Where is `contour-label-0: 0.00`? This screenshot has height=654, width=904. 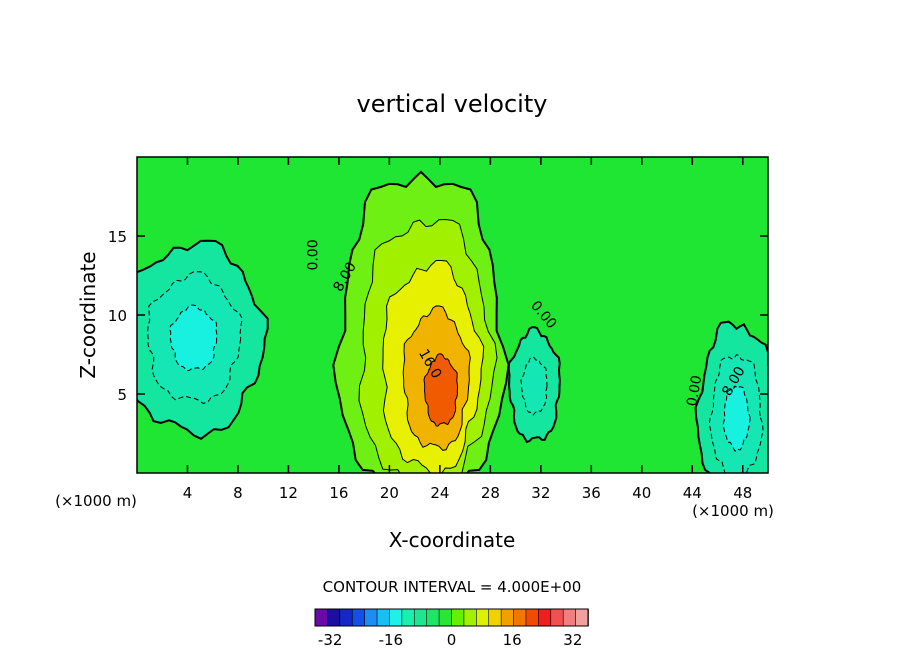 contour-label-0: 0.00 is located at coordinates (314, 254).